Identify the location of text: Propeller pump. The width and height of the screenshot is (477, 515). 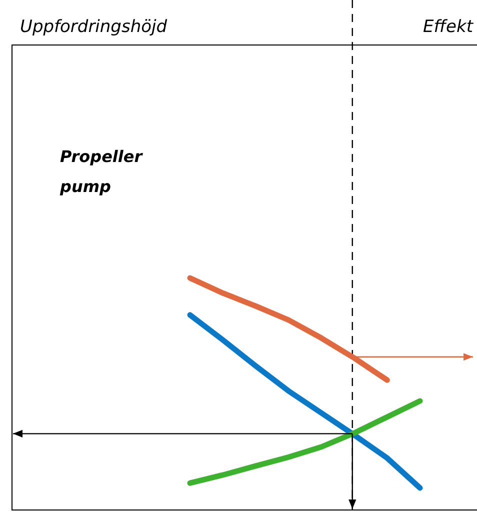
(101, 171).